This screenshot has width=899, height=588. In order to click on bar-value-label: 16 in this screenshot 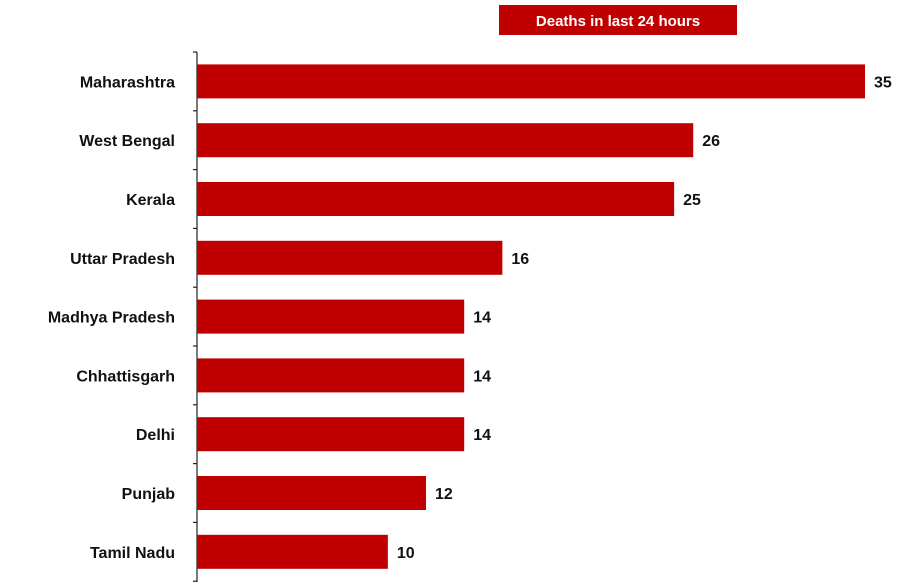, I will do `click(520, 259)`.